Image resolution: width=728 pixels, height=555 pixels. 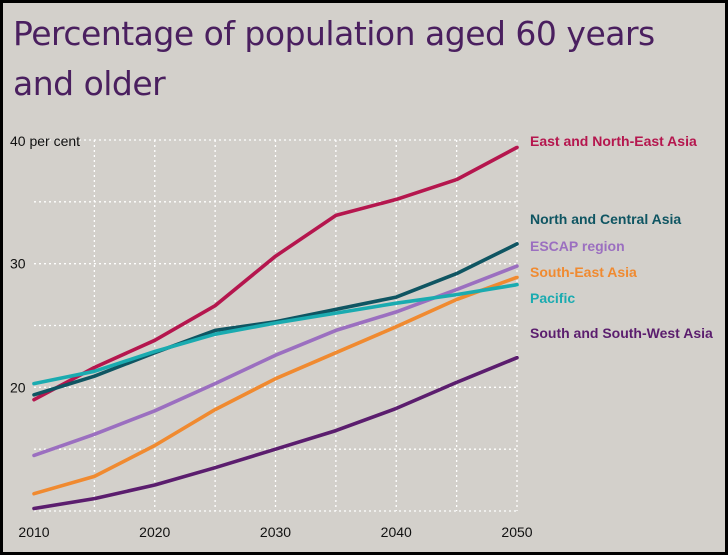 I want to click on series-label-1: North and Central Asia, so click(x=605, y=219).